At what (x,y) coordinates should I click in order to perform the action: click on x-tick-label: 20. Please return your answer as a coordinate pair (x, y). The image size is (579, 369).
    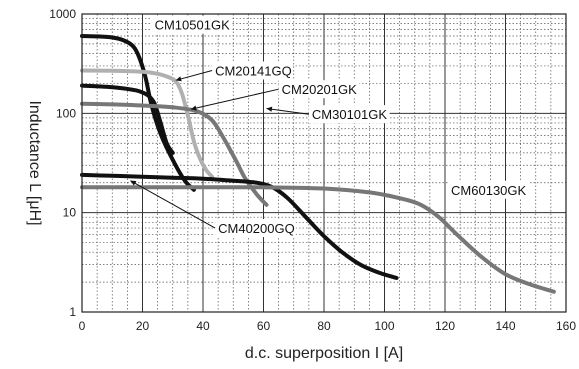
    Looking at the image, I should click on (143, 326).